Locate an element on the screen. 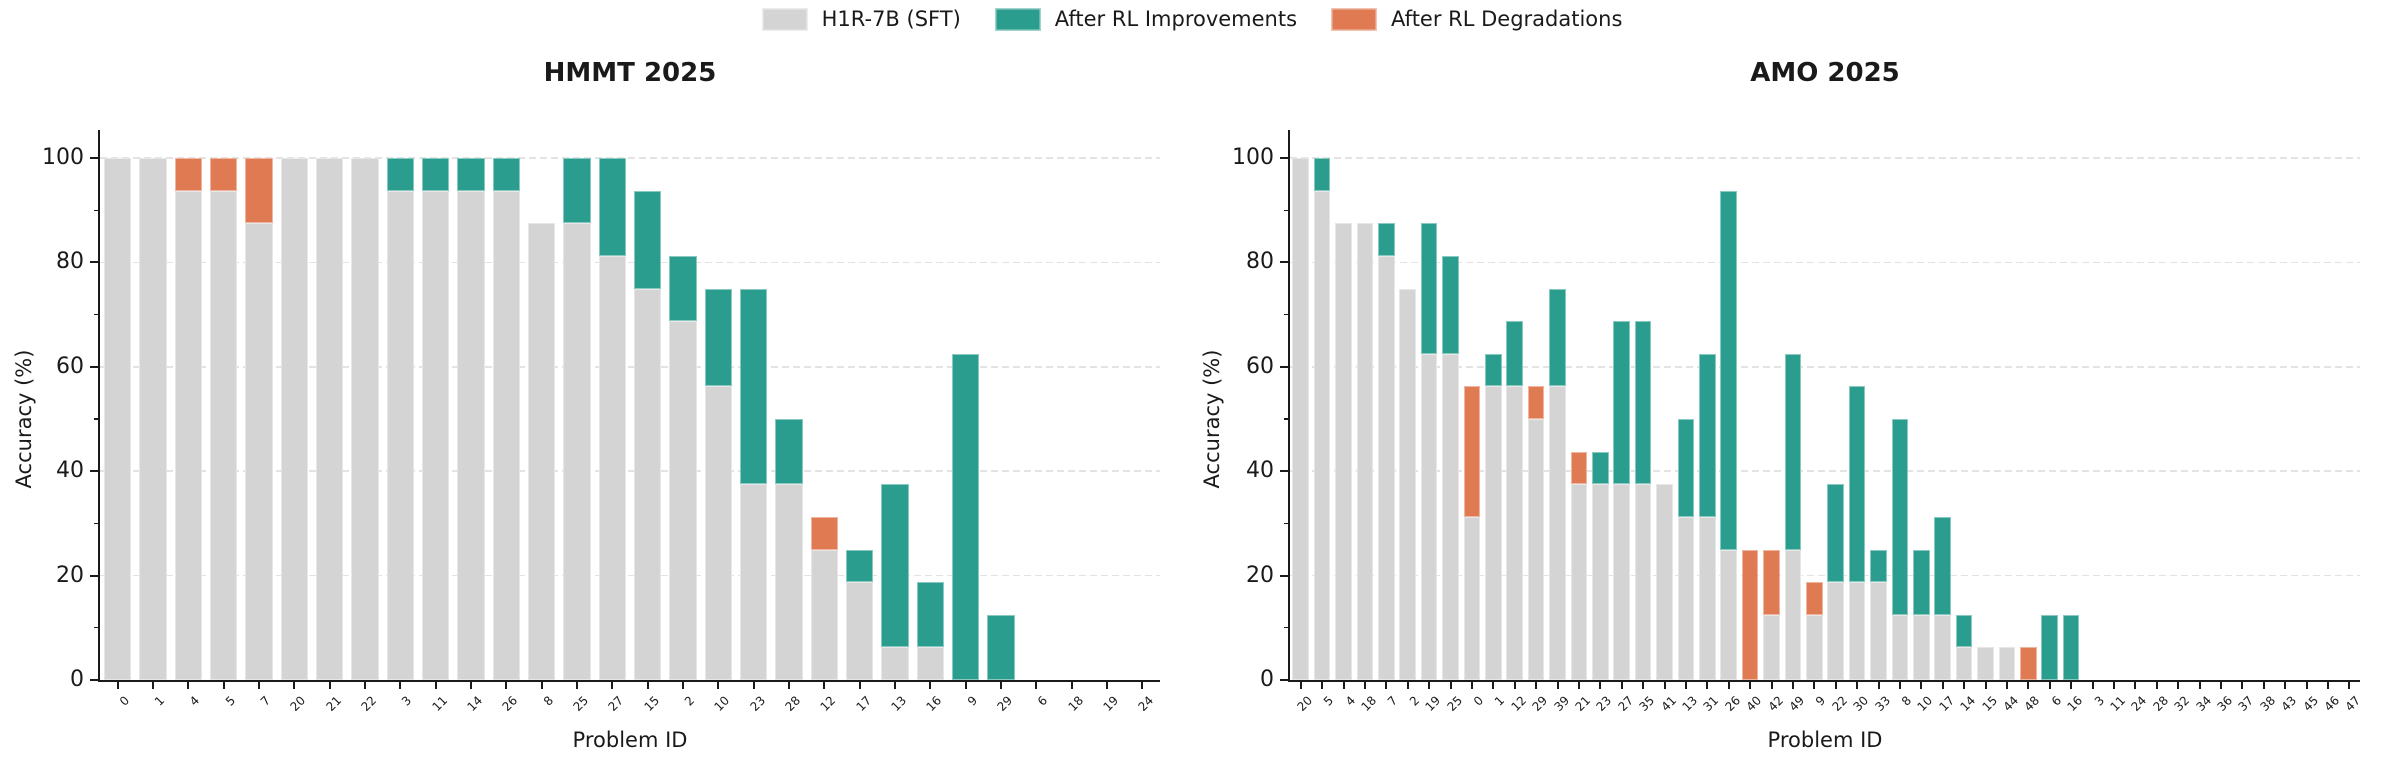  x-tick-label: 31 is located at coordinates (1711, 703).